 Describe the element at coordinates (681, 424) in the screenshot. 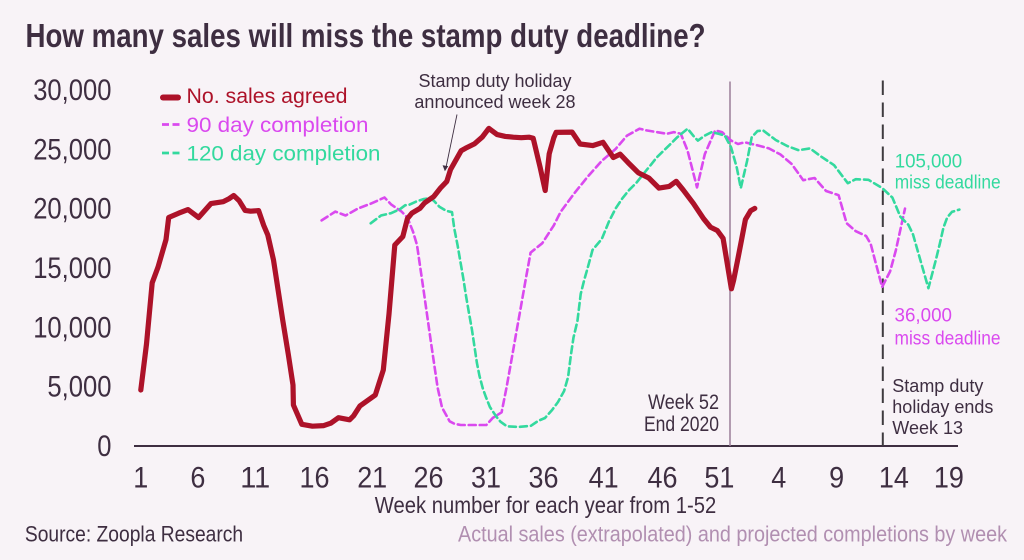

I see `svg-text: End 2020` at that location.